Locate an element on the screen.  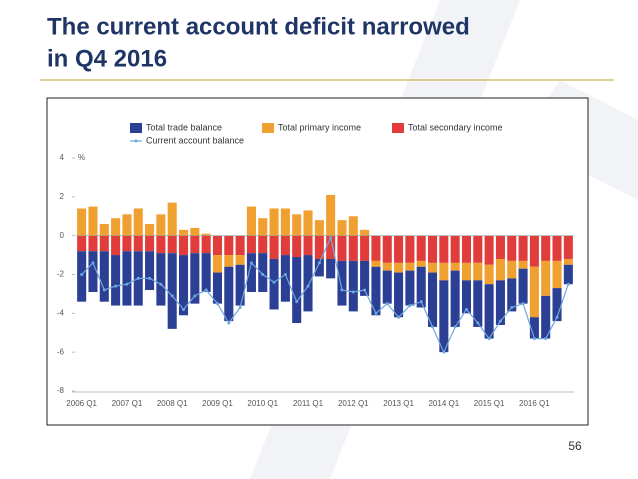
x-tick-label: 2016 Q1 is located at coordinates (534, 403).